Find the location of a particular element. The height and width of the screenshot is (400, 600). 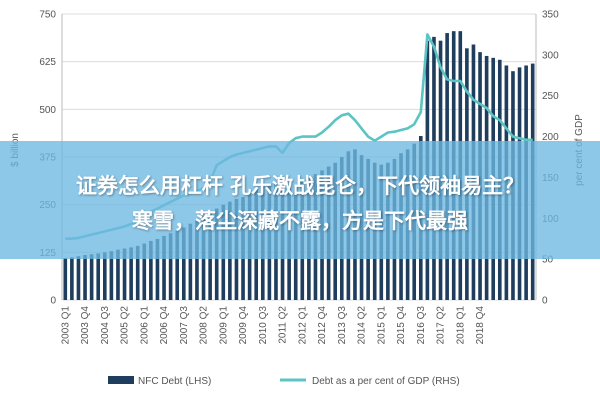

right-tick-1: 50 is located at coordinates (548, 260).